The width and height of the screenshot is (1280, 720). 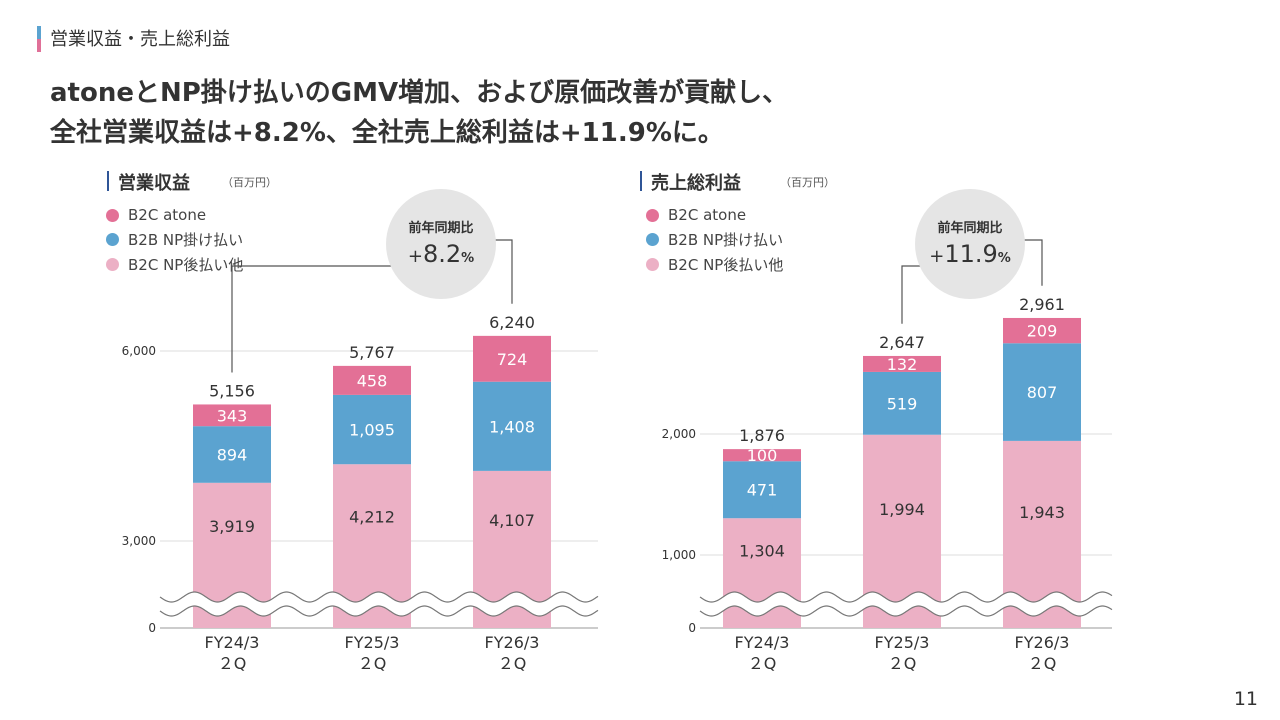 I want to click on data-label: 894, so click(x=232, y=454).